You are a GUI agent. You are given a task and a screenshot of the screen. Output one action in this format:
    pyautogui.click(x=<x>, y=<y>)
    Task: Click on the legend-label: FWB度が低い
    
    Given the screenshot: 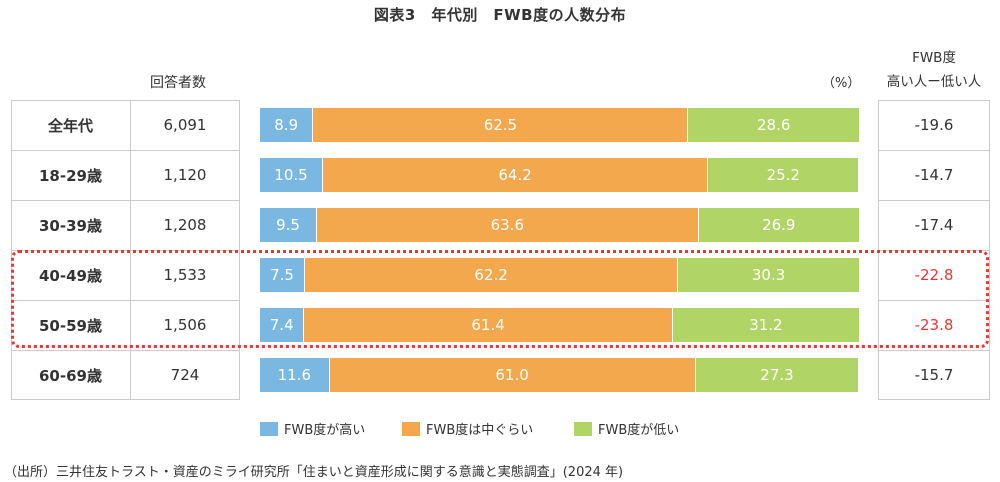 What is the action you would take?
    pyautogui.click(x=639, y=430)
    